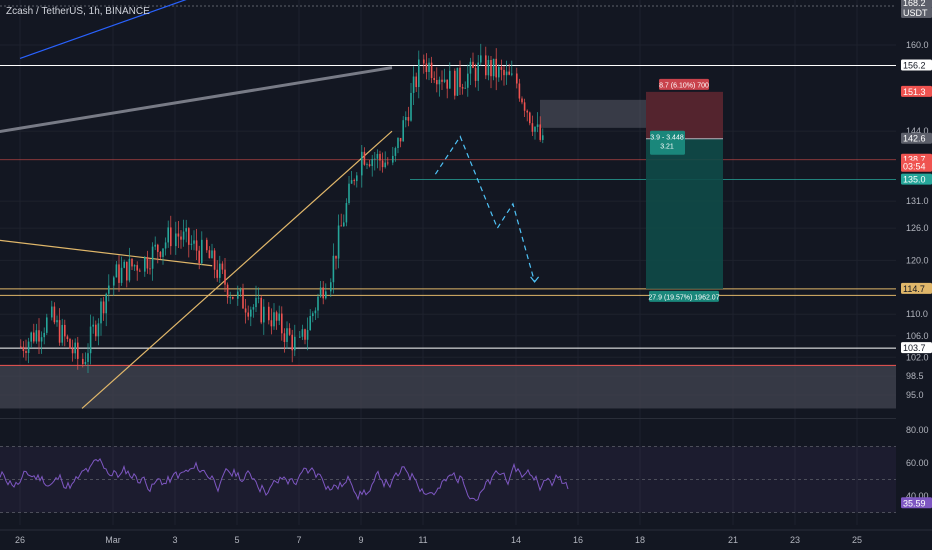  Describe the element at coordinates (916, 179) in the screenshot. I see `price-tag-teal` at that location.